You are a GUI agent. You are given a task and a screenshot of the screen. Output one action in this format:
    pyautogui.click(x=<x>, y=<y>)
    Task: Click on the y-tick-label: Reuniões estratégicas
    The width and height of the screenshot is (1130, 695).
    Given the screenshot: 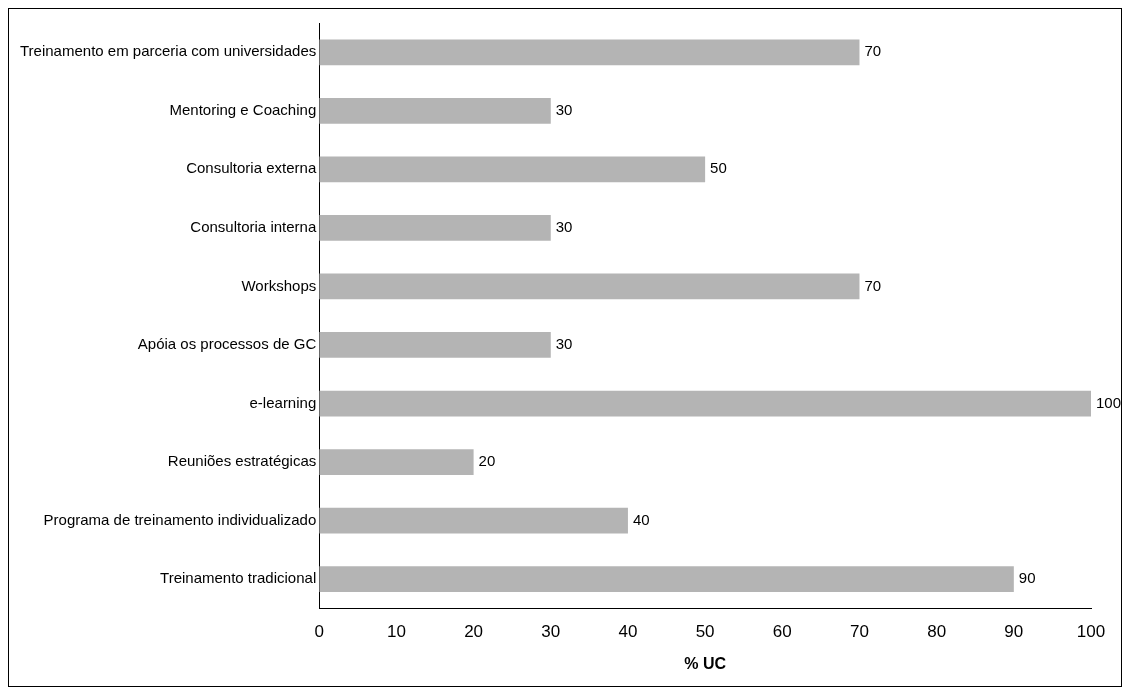 What is the action you would take?
    pyautogui.click(x=242, y=461)
    